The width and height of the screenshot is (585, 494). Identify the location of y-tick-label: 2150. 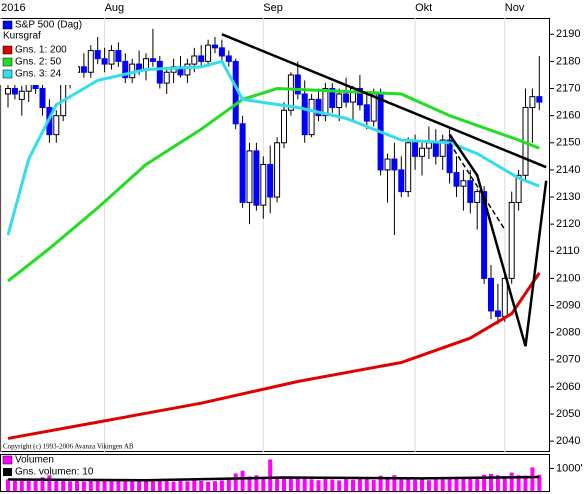
(568, 143).